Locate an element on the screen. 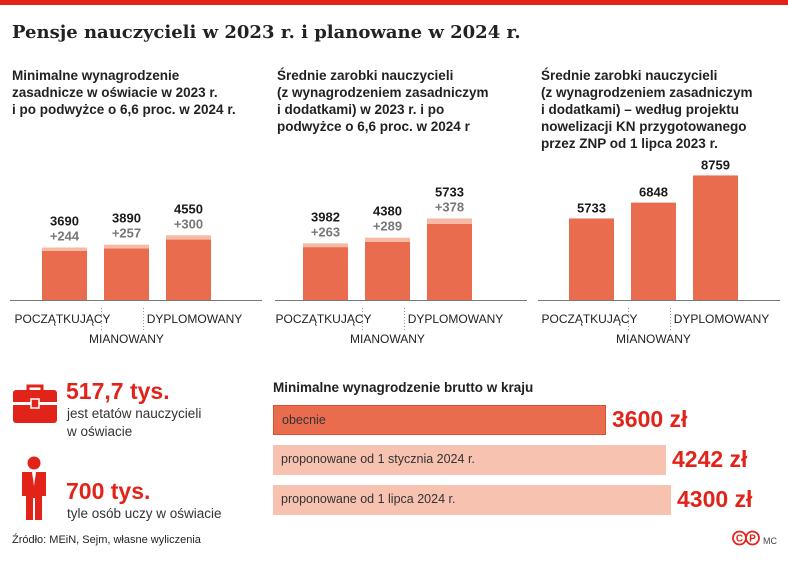 This screenshot has width=788, height=570. total-label: 3982 is located at coordinates (325, 216).